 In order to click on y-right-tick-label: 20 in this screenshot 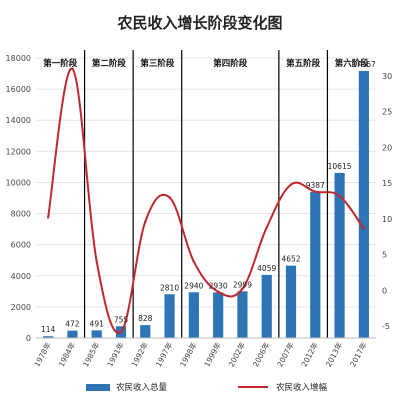, I will do `click(387, 147)`.